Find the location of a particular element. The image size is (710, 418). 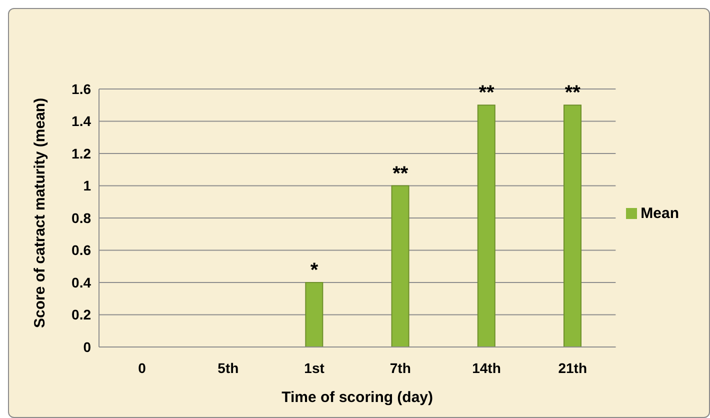

x-tick-label: 21th is located at coordinates (572, 368).